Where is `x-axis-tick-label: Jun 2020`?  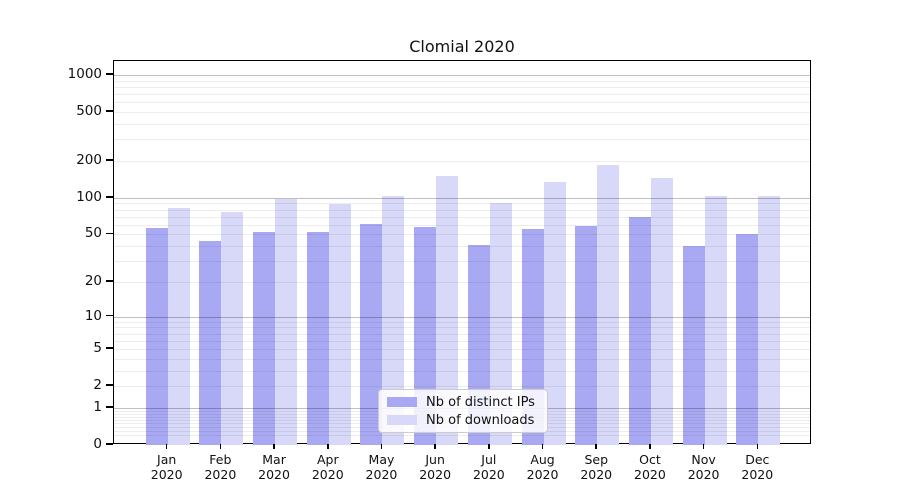 x-axis-tick-label: Jun 2020 is located at coordinates (435, 467).